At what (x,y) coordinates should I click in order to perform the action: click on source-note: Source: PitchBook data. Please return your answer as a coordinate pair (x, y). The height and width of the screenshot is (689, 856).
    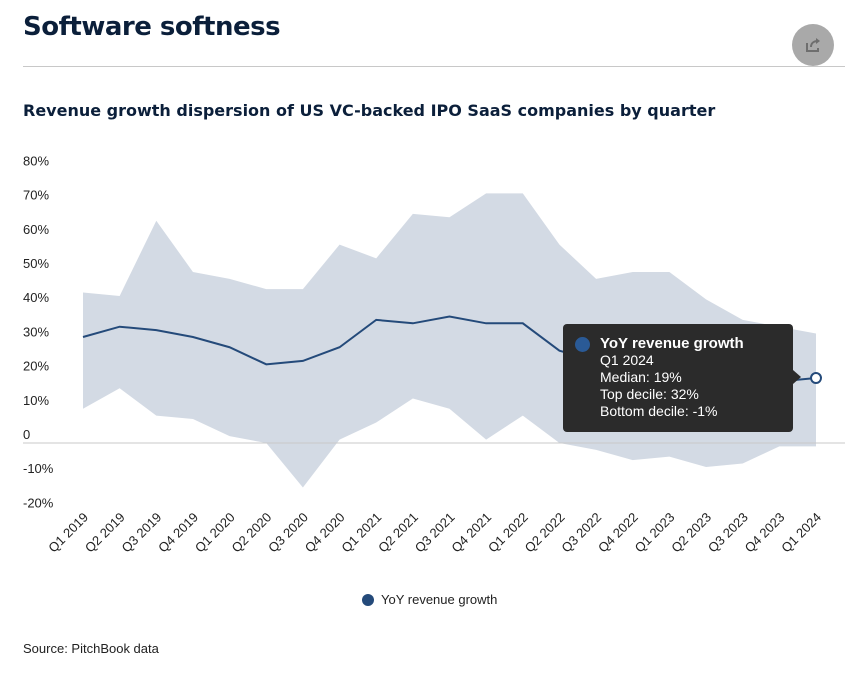
    Looking at the image, I should click on (91, 648).